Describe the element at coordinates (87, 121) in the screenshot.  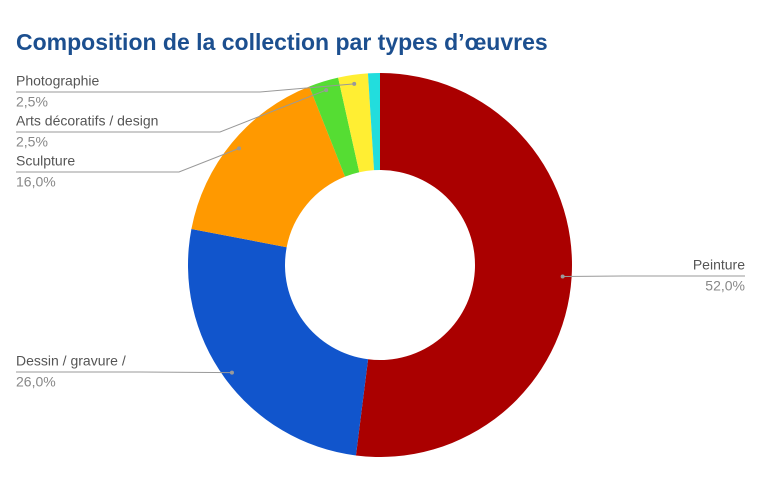
I see `slice-label: Arts décoratifs / design` at that location.